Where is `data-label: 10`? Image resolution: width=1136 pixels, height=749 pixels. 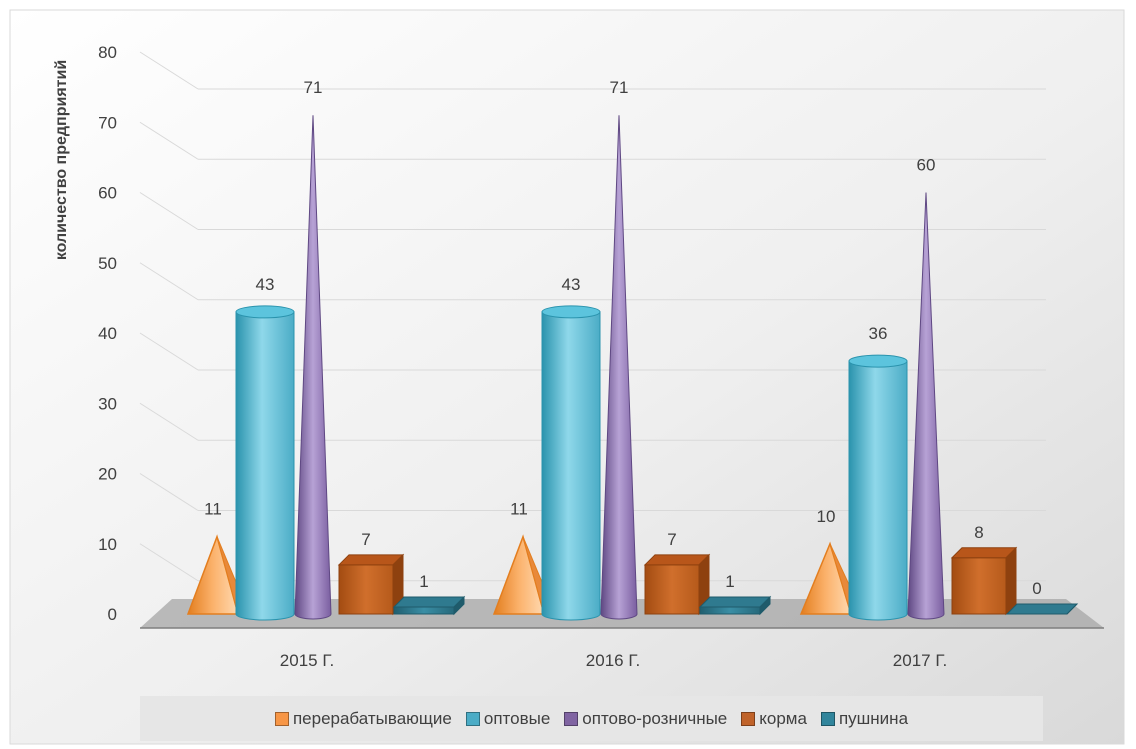
data-label: 10 is located at coordinates (826, 516).